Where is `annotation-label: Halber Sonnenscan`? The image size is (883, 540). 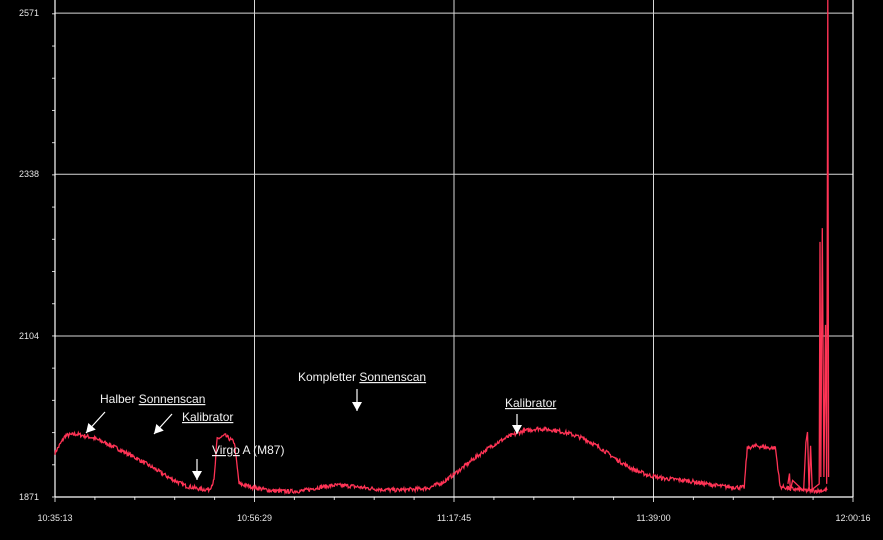 annotation-label: Halber Sonnenscan is located at coordinates (152, 399).